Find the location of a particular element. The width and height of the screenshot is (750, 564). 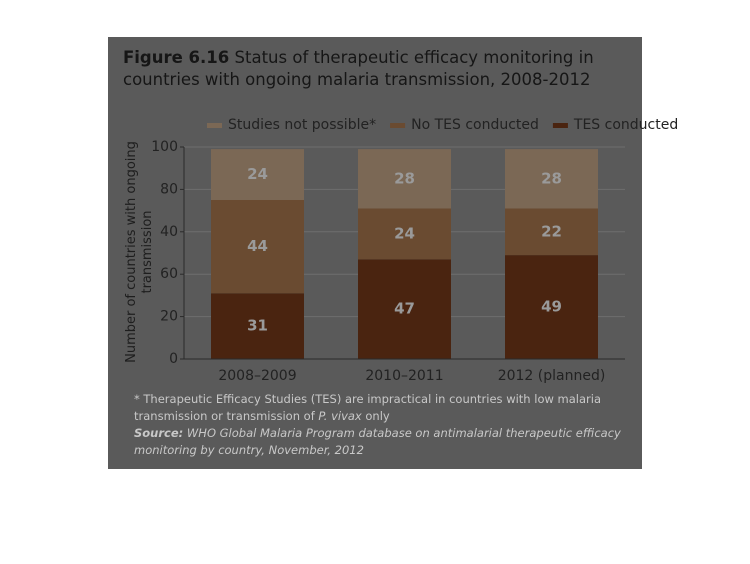

data-label: 22 is located at coordinates (551, 231).